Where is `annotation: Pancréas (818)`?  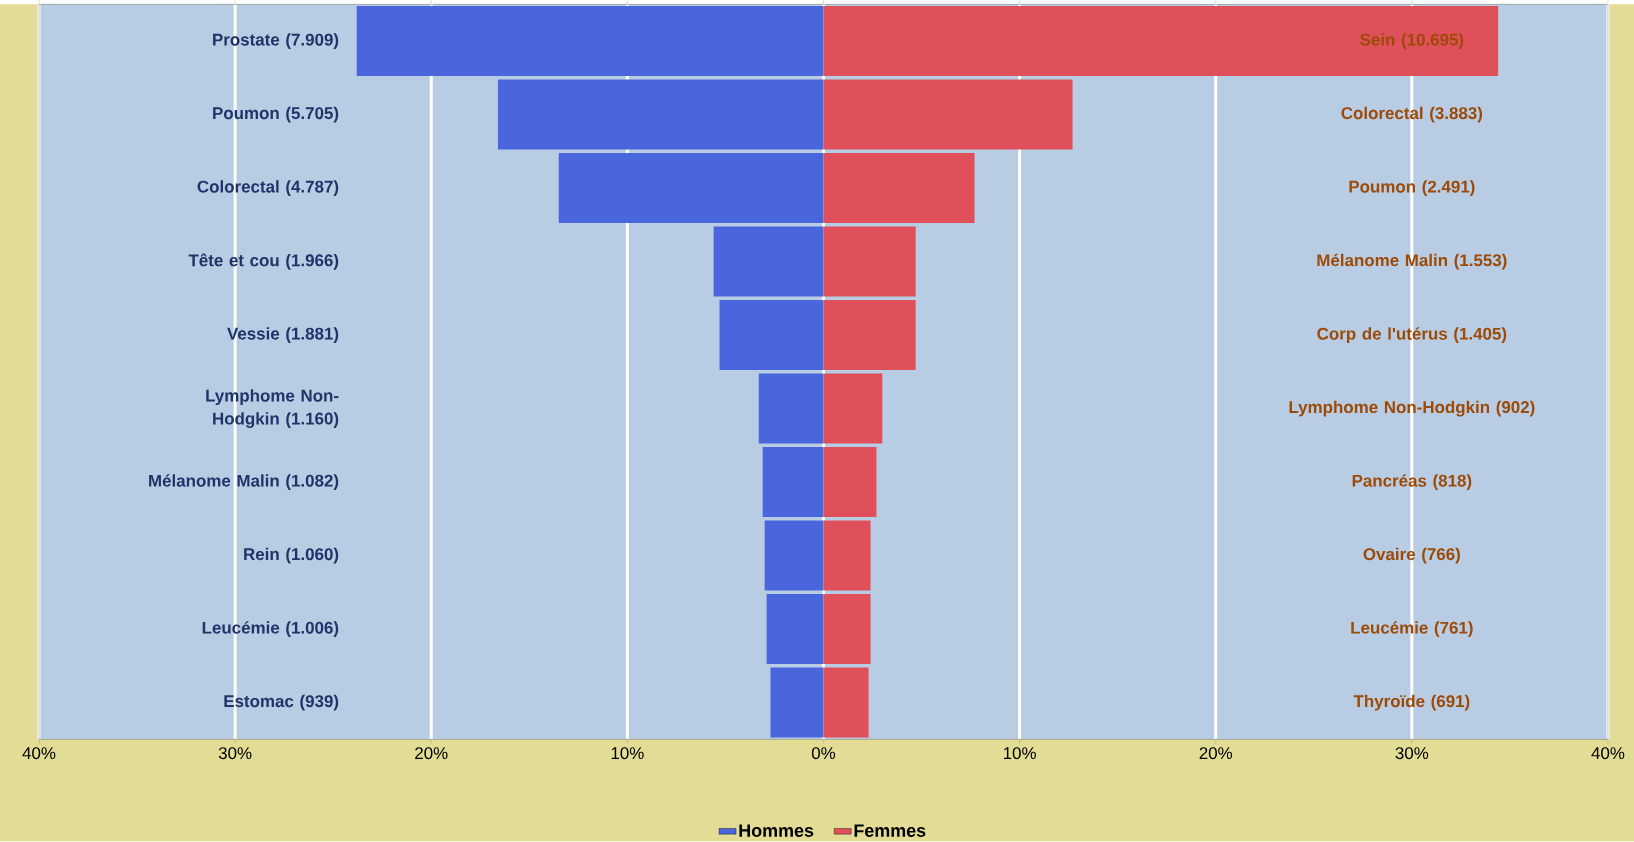
annotation: Pancréas (818) is located at coordinates (1412, 482).